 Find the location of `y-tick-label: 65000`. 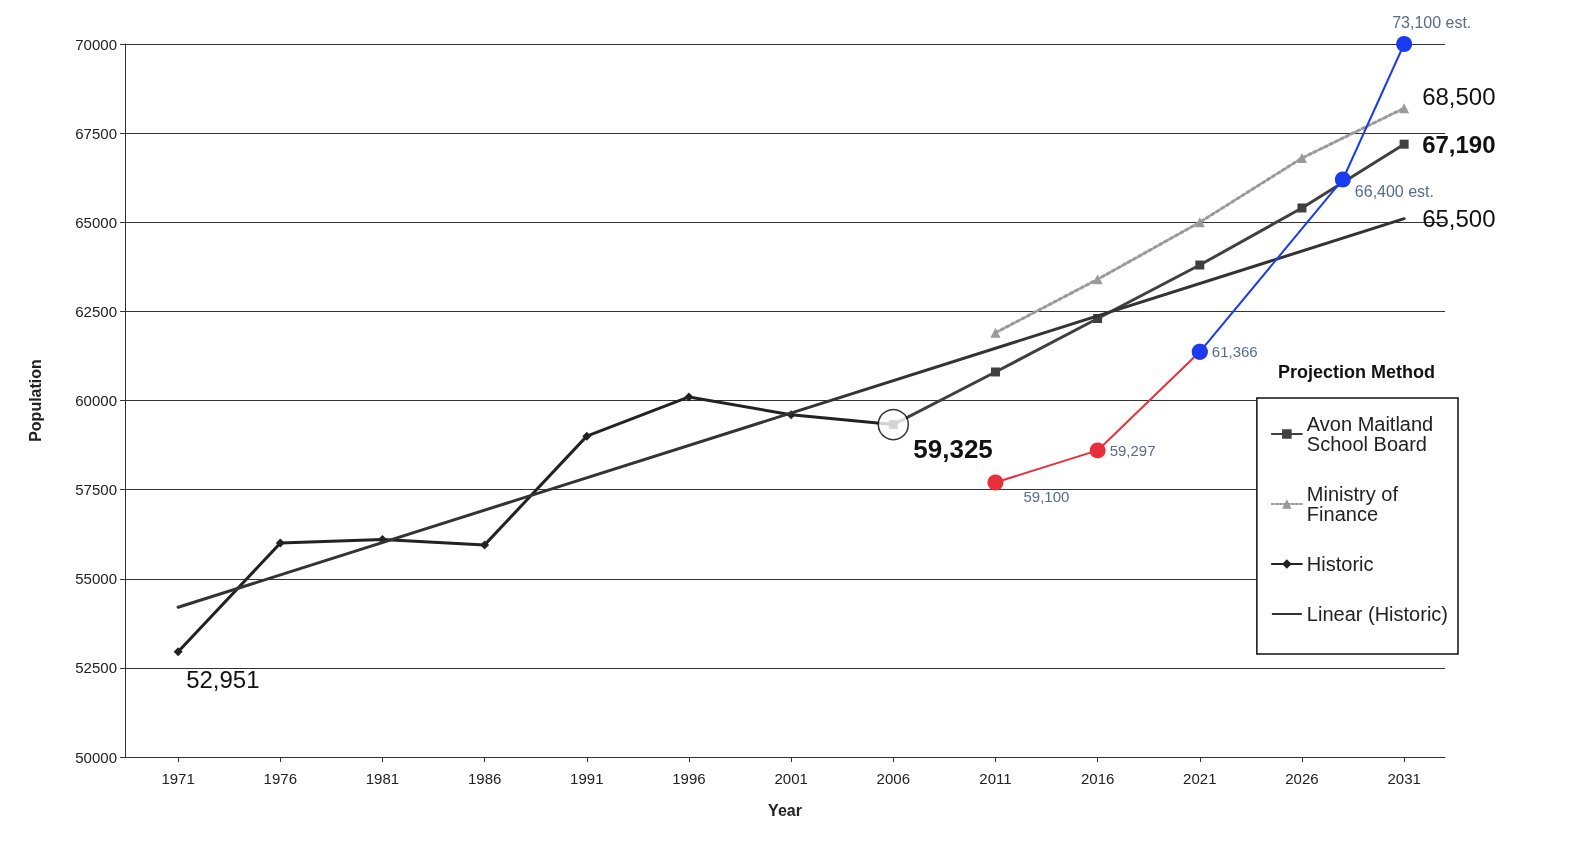

y-tick-label: 65000 is located at coordinates (96, 222).